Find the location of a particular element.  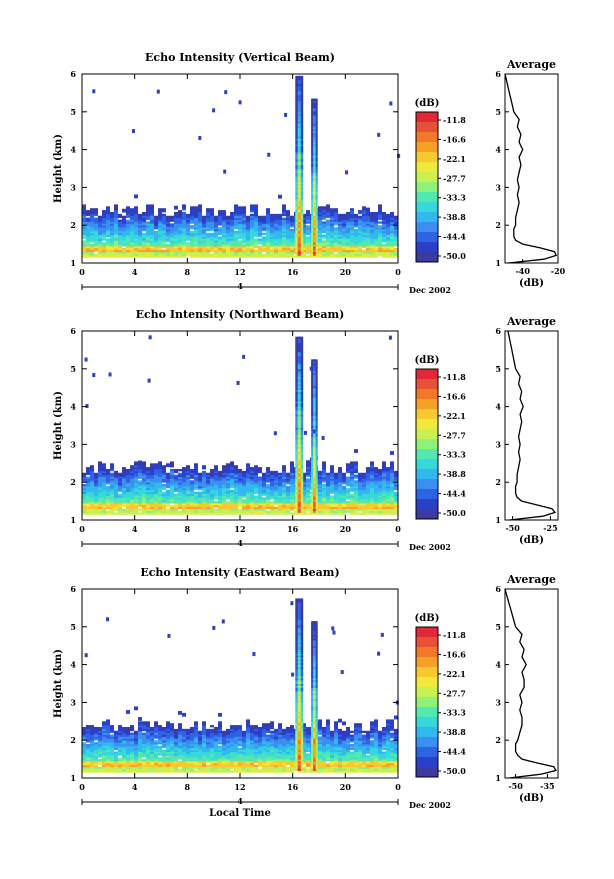

echo-field is located at coordinates (240, 424).